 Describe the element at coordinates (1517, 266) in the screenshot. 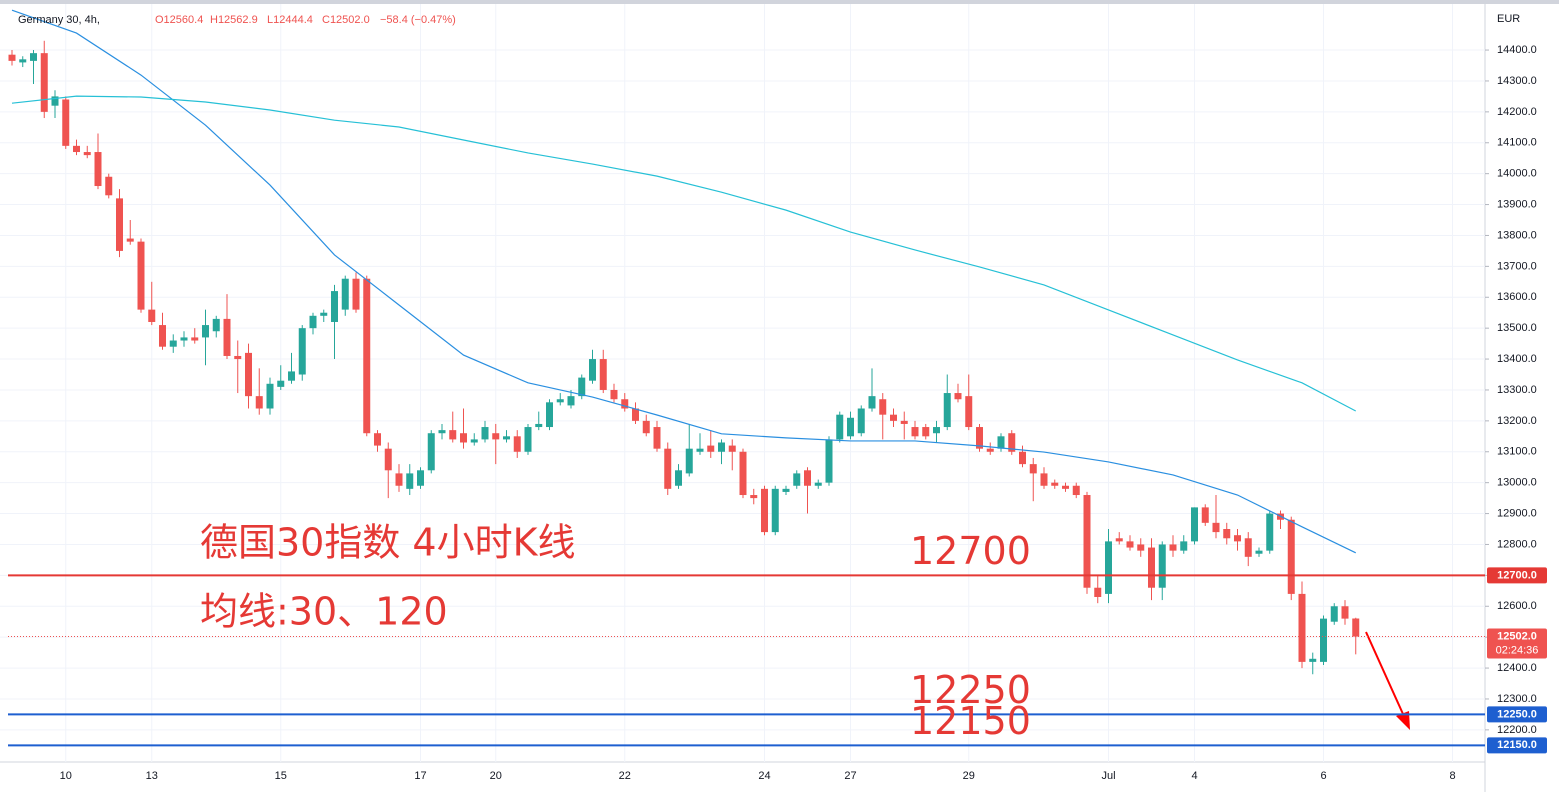

I see `y-tick-label: 13700.0` at that location.